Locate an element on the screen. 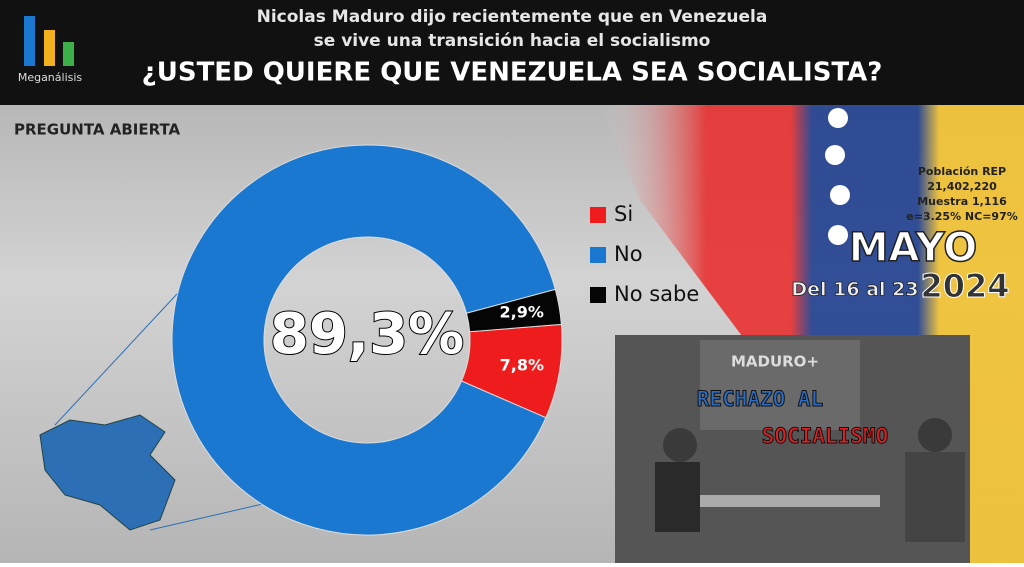  logo-text: Meganálisis is located at coordinates (50, 77).